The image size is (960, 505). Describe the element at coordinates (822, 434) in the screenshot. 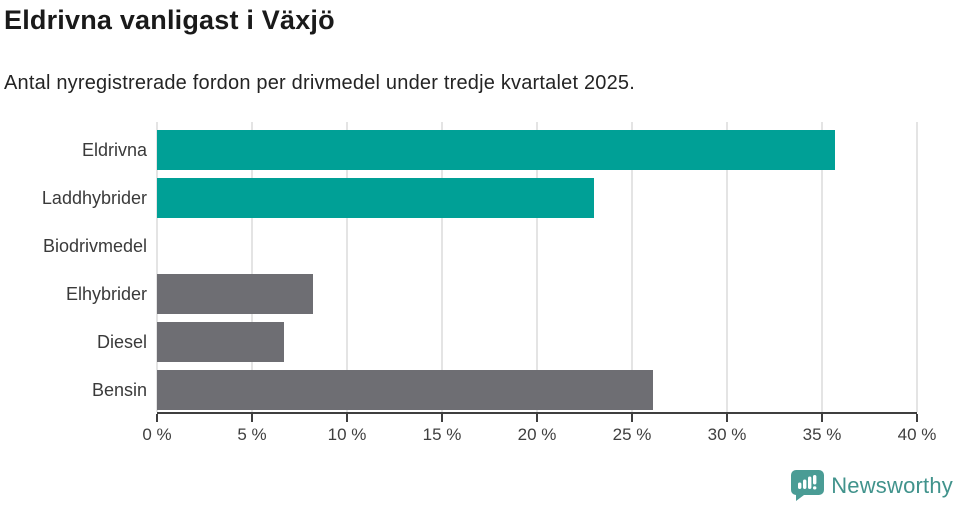

I see `x-tick-label-35: 35 %` at that location.